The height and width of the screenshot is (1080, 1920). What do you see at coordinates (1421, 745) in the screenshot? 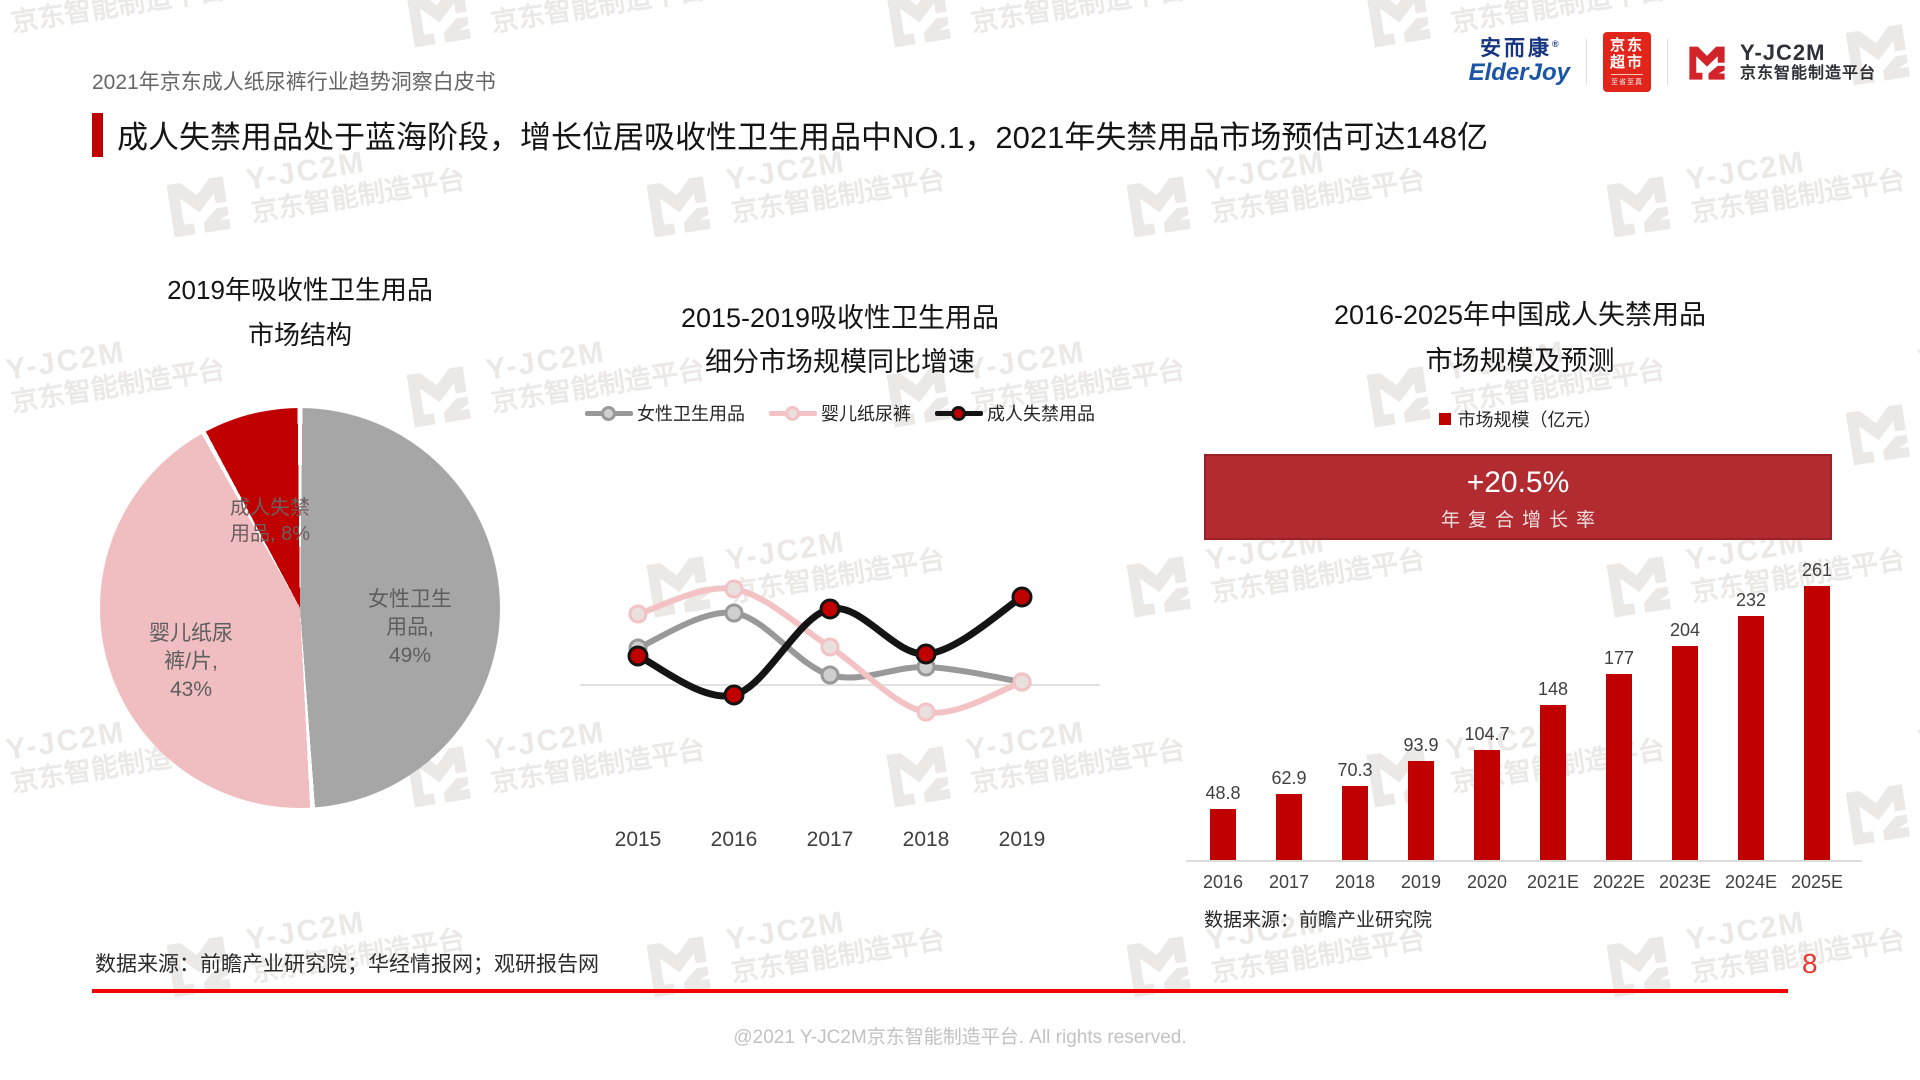
I see `bar-value-label: 93.9` at bounding box center [1421, 745].